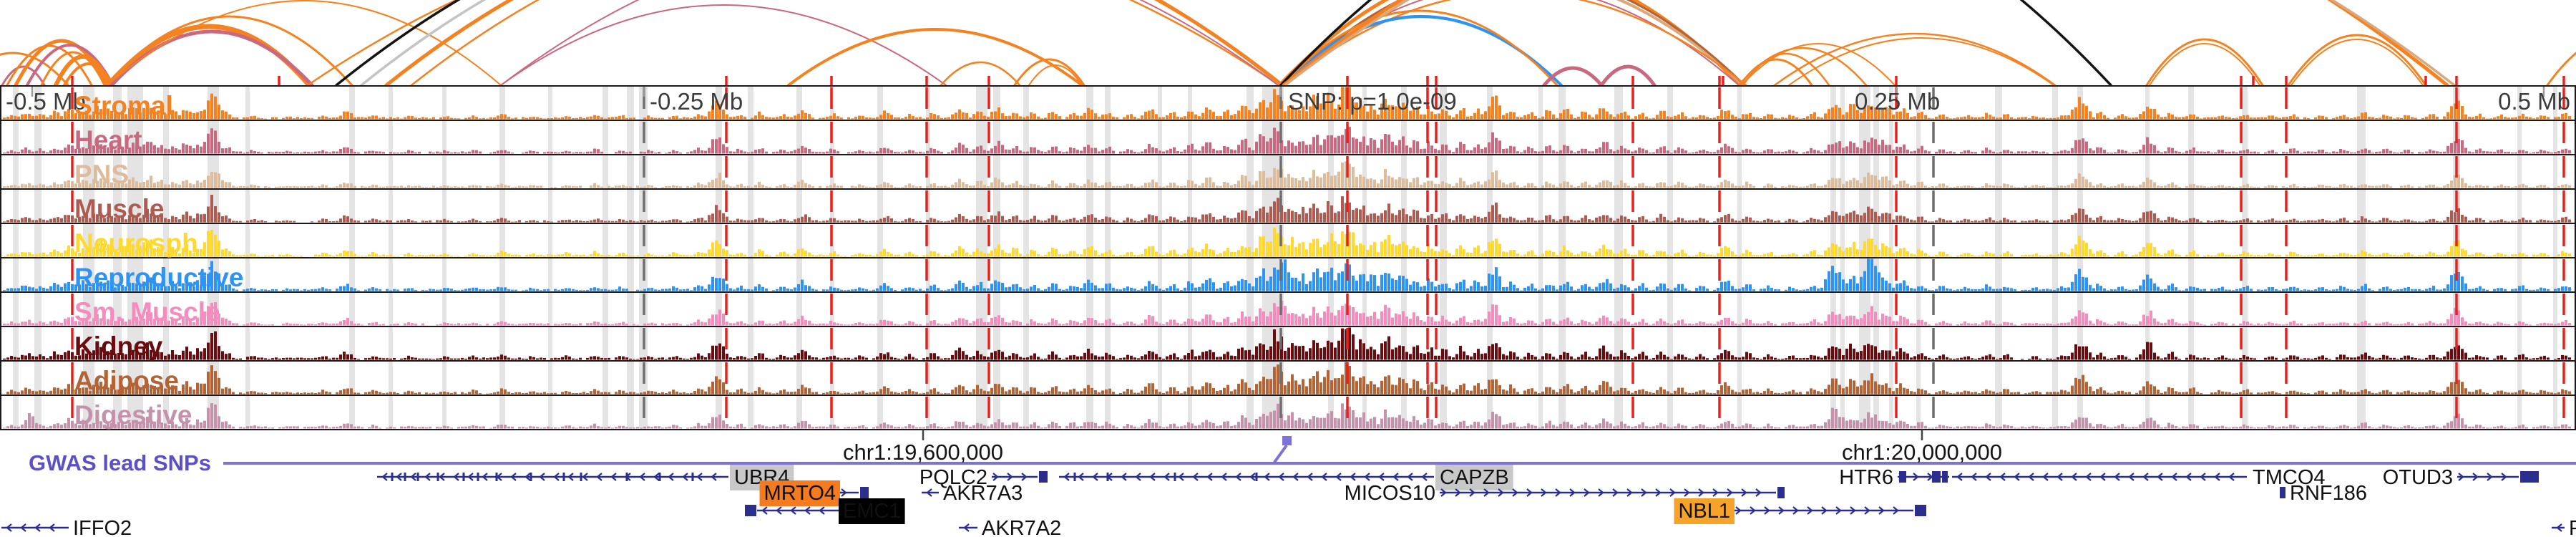 This screenshot has width=2576, height=537. I want to click on gene-pqlc2: PQLC2, so click(983, 477).